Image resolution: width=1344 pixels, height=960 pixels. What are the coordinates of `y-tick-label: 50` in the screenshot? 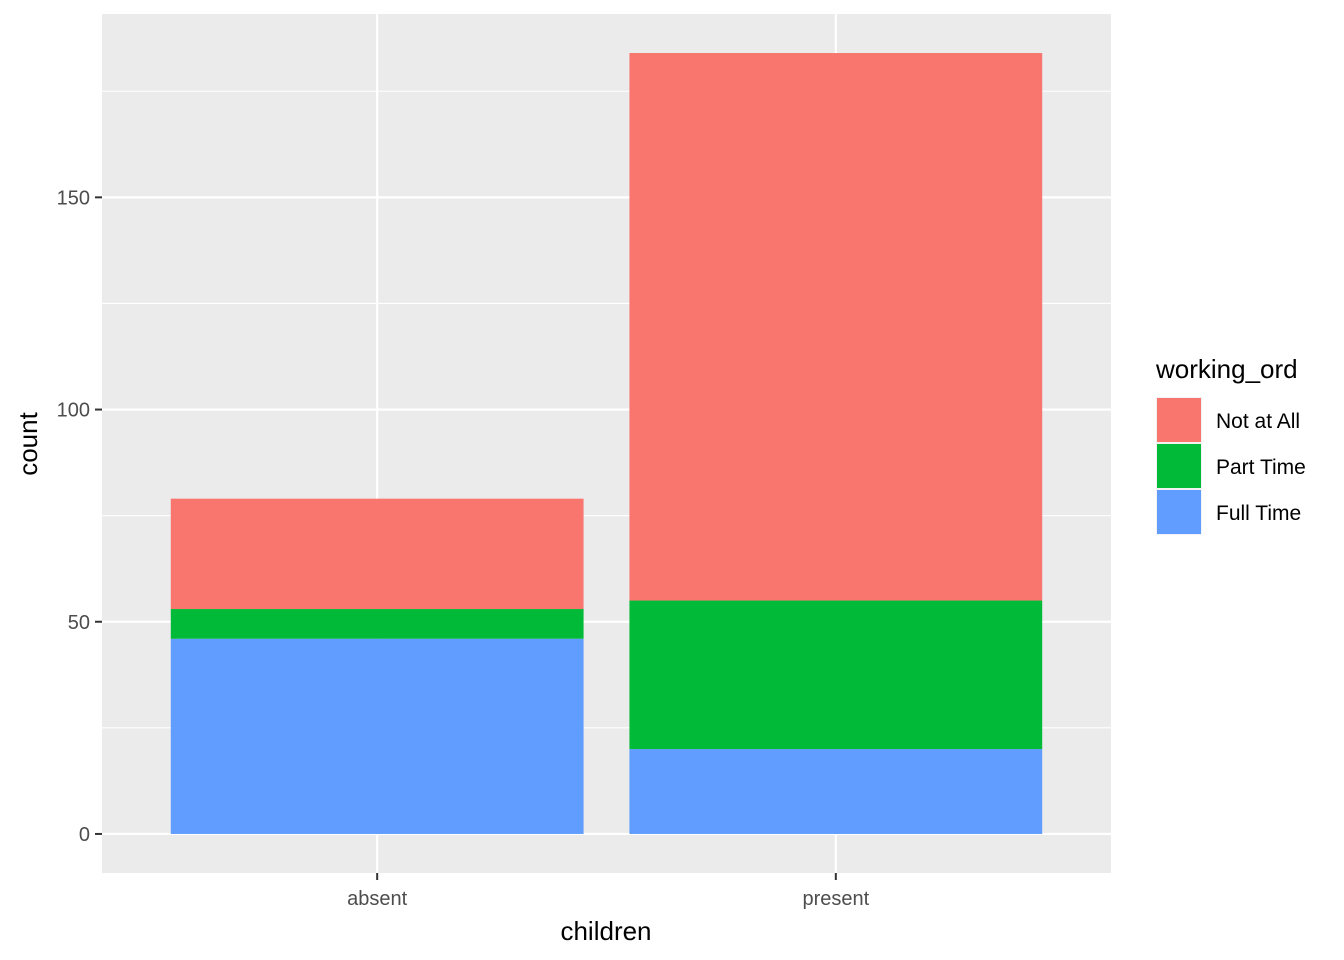 It's located at (79, 623).